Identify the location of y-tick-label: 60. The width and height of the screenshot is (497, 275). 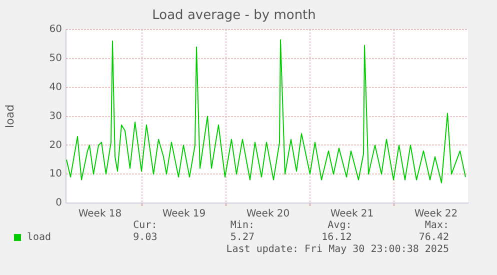
(55, 30).